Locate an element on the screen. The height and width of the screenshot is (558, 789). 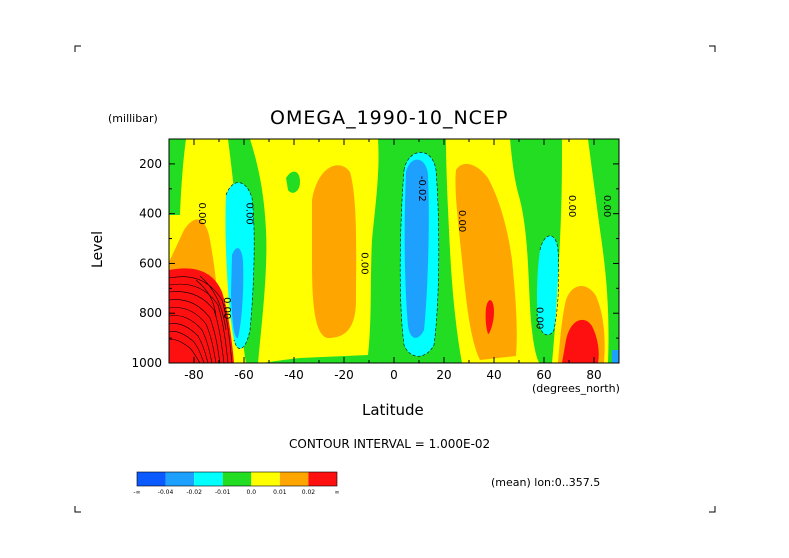
x-unit-label: (degrees_north) is located at coordinates (576, 388).